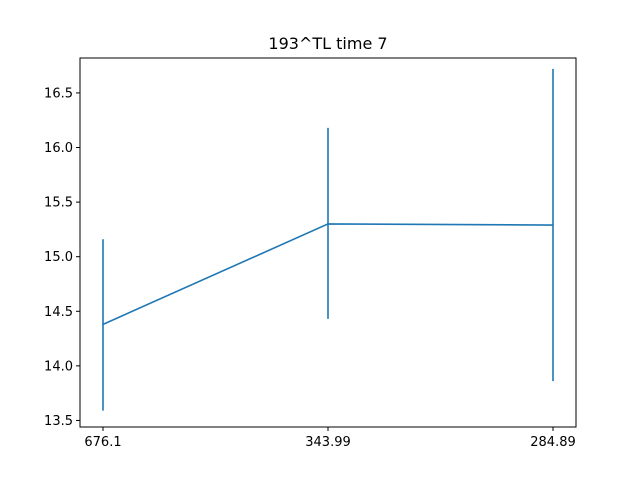 This screenshot has width=640, height=480. What do you see at coordinates (58, 93) in the screenshot?
I see `y-tick-label: 16.5` at bounding box center [58, 93].